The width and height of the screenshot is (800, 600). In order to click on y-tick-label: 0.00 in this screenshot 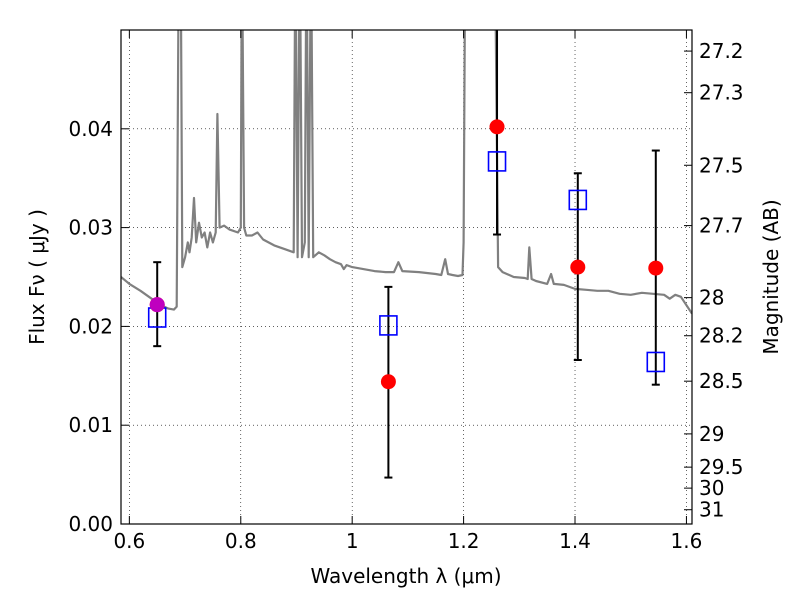, I will do `click(90, 524)`.